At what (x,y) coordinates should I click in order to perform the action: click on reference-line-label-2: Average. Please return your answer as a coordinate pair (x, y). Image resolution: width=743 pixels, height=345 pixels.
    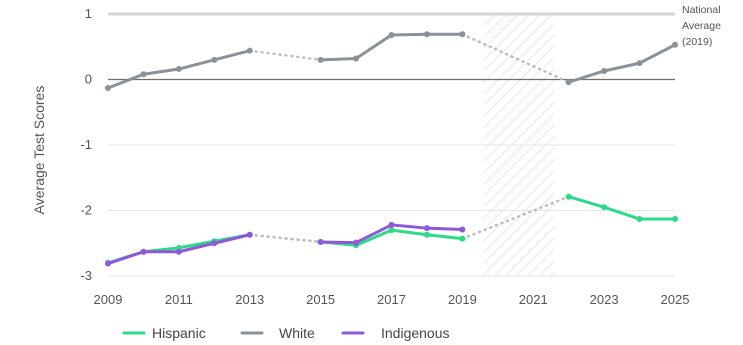
    Looking at the image, I should click on (701, 26).